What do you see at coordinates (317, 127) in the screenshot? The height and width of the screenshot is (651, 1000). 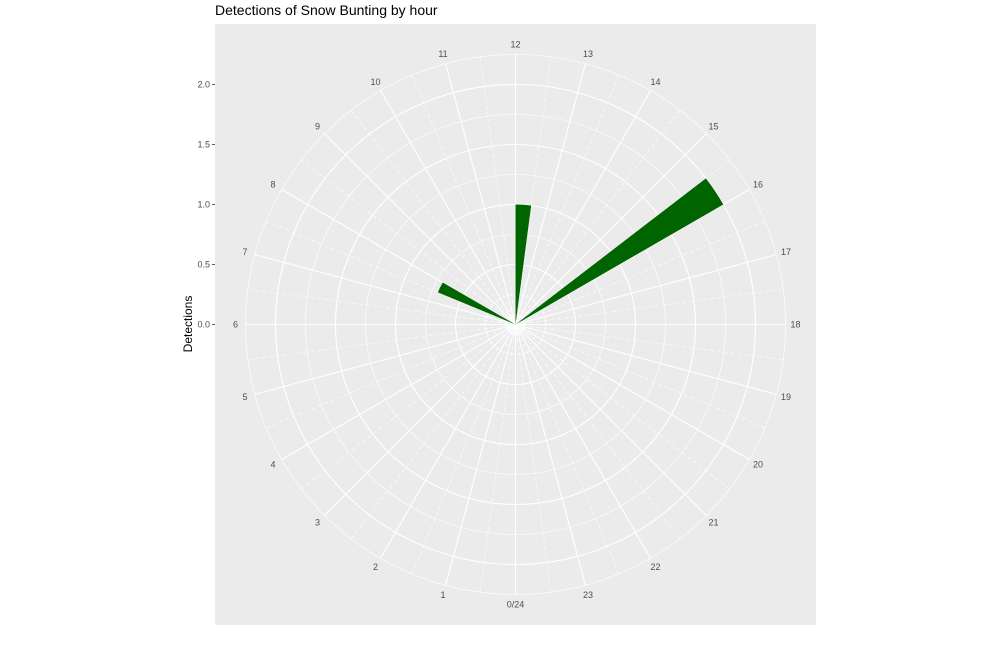 I see `hour-tick-label: 9` at bounding box center [317, 127].